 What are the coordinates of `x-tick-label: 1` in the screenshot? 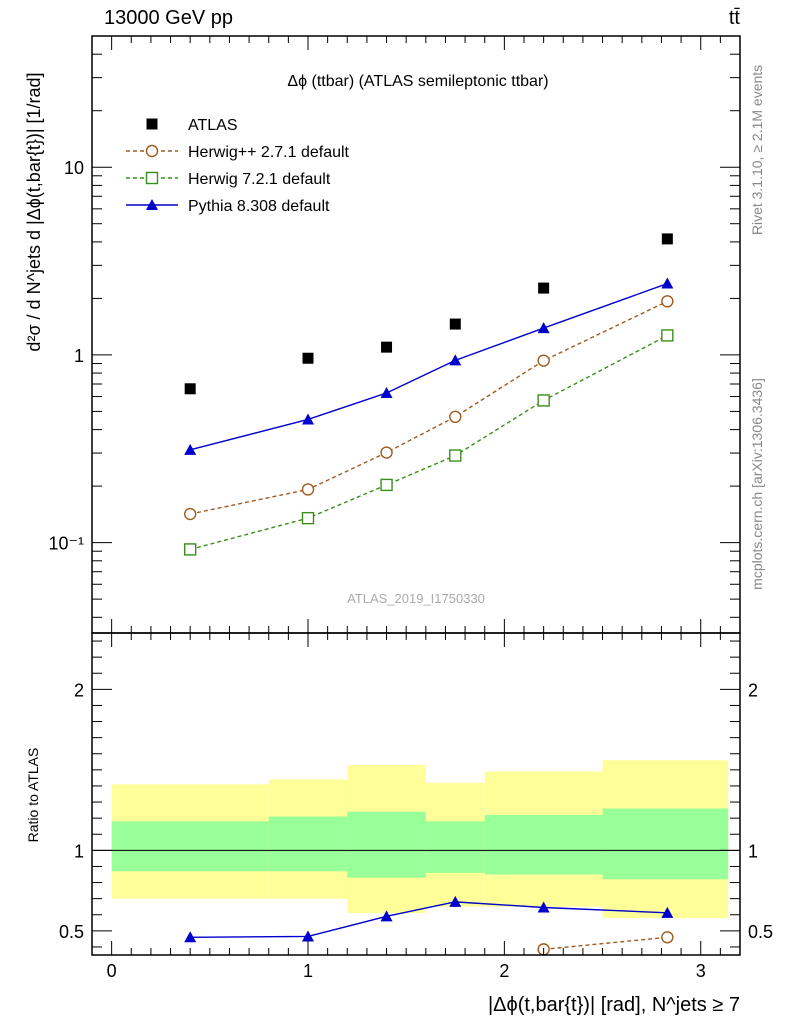 It's located at (308, 971).